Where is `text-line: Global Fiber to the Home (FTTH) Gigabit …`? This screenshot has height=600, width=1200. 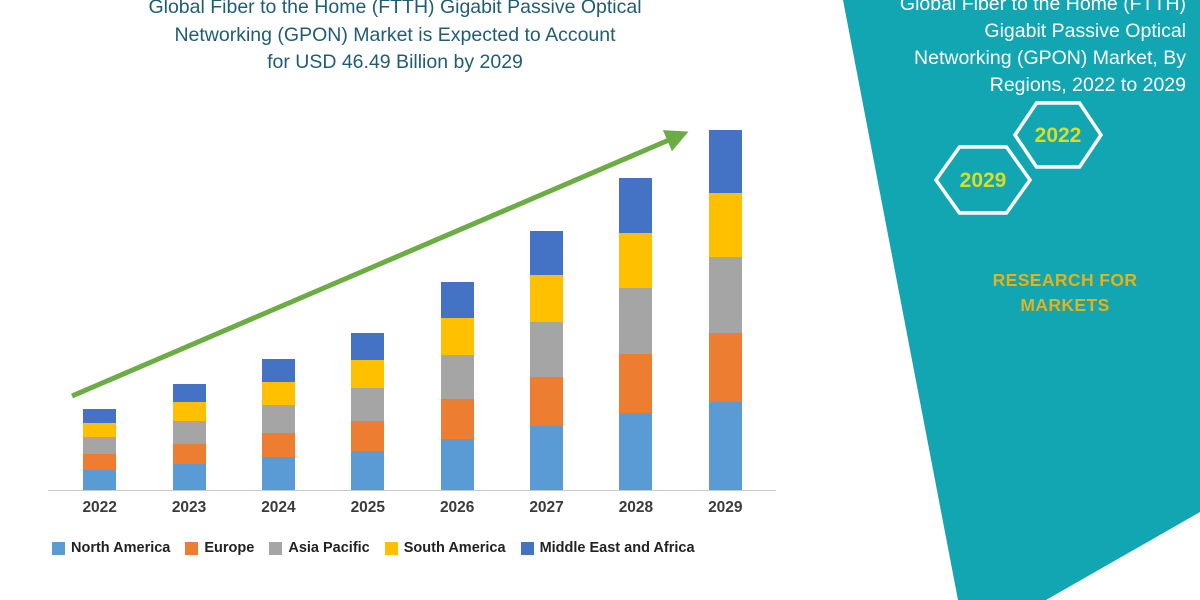 text-line: Global Fiber to the Home (FTTH) Gigabit … is located at coordinates (395, 9).